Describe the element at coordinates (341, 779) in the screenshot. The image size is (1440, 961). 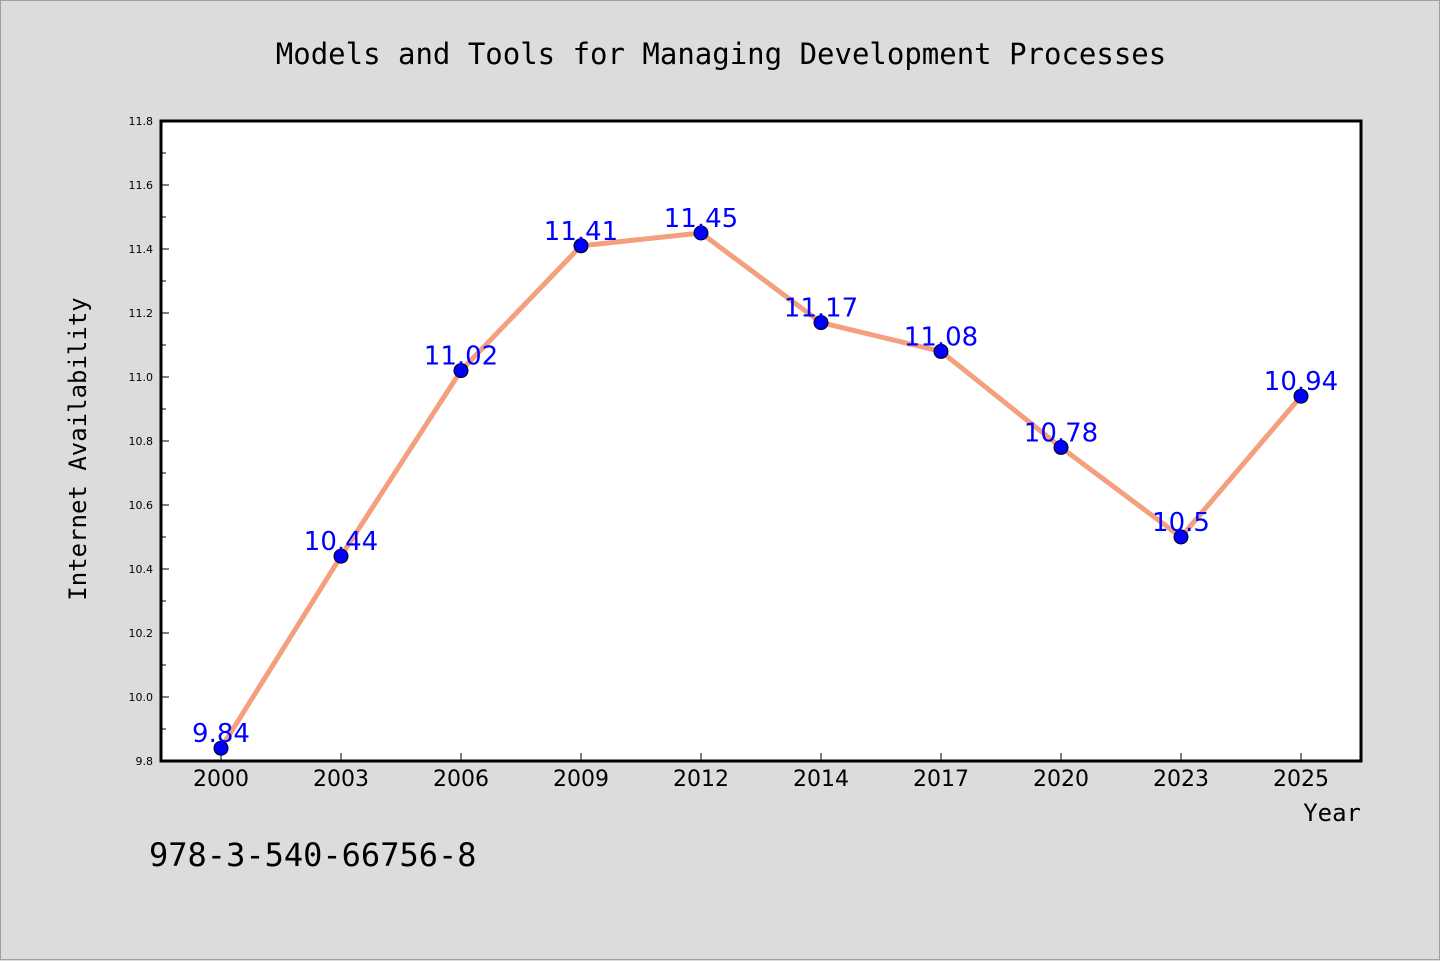
I see `x-tick-label: 2003` at that location.